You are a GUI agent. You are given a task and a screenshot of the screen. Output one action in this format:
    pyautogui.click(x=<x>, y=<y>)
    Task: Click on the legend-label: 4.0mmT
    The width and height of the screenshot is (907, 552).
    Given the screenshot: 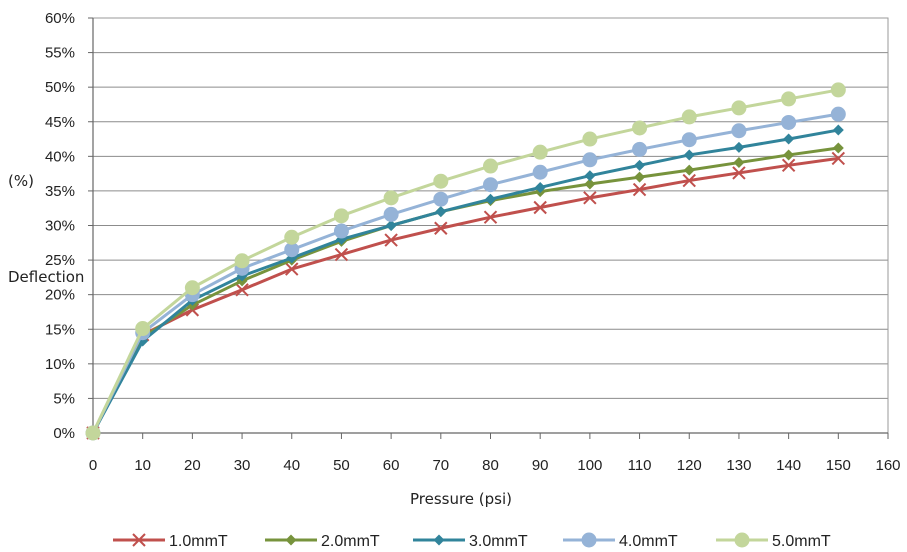 What is the action you would take?
    pyautogui.click(x=648, y=541)
    